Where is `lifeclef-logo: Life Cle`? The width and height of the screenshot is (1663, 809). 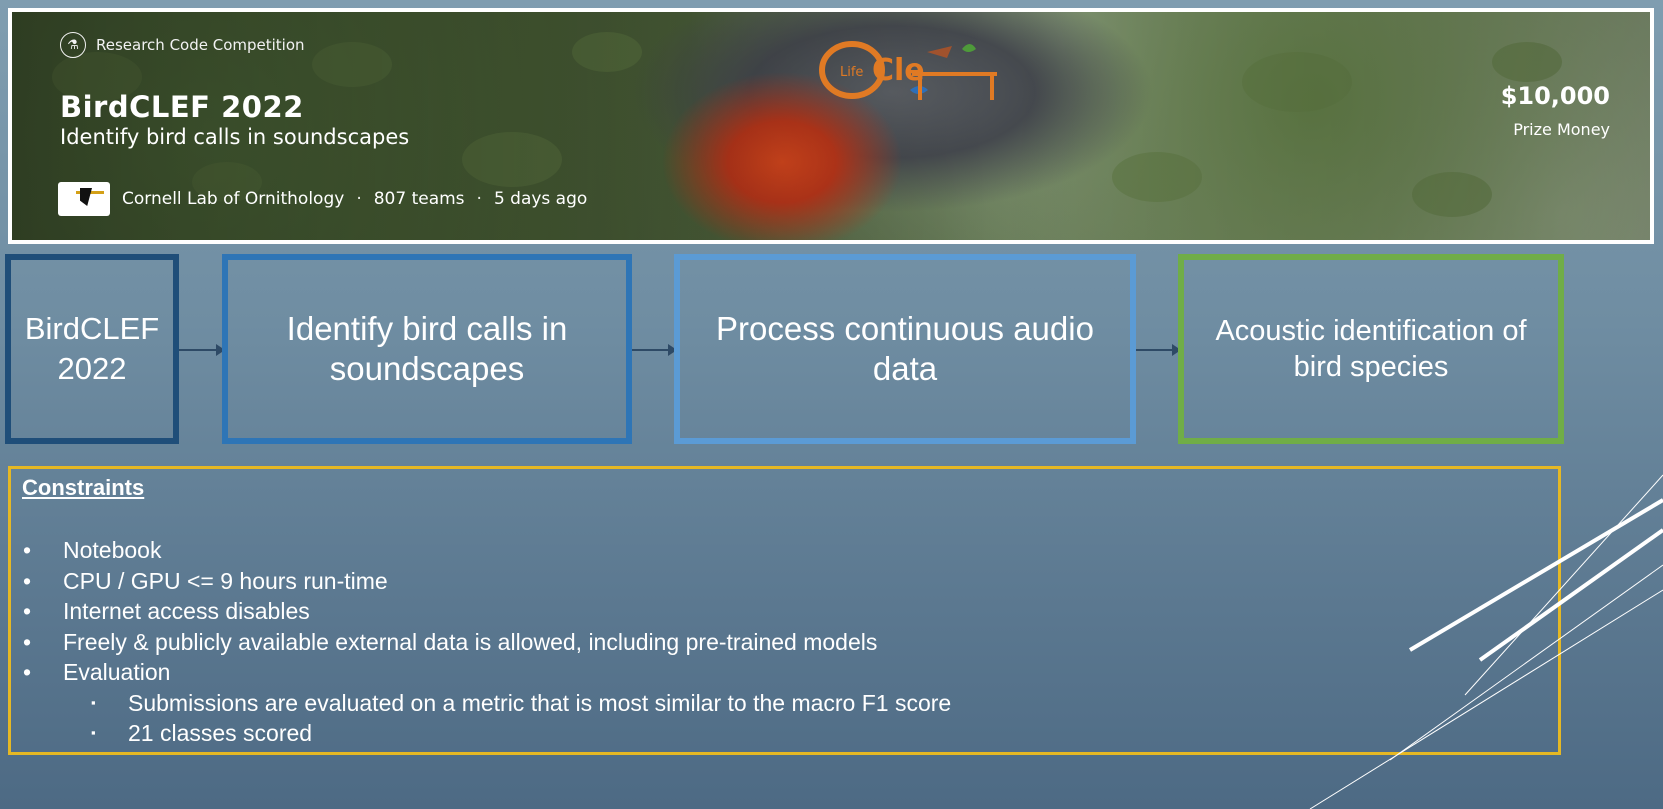 lifeclef-logo: Life Cle is located at coordinates (908, 70).